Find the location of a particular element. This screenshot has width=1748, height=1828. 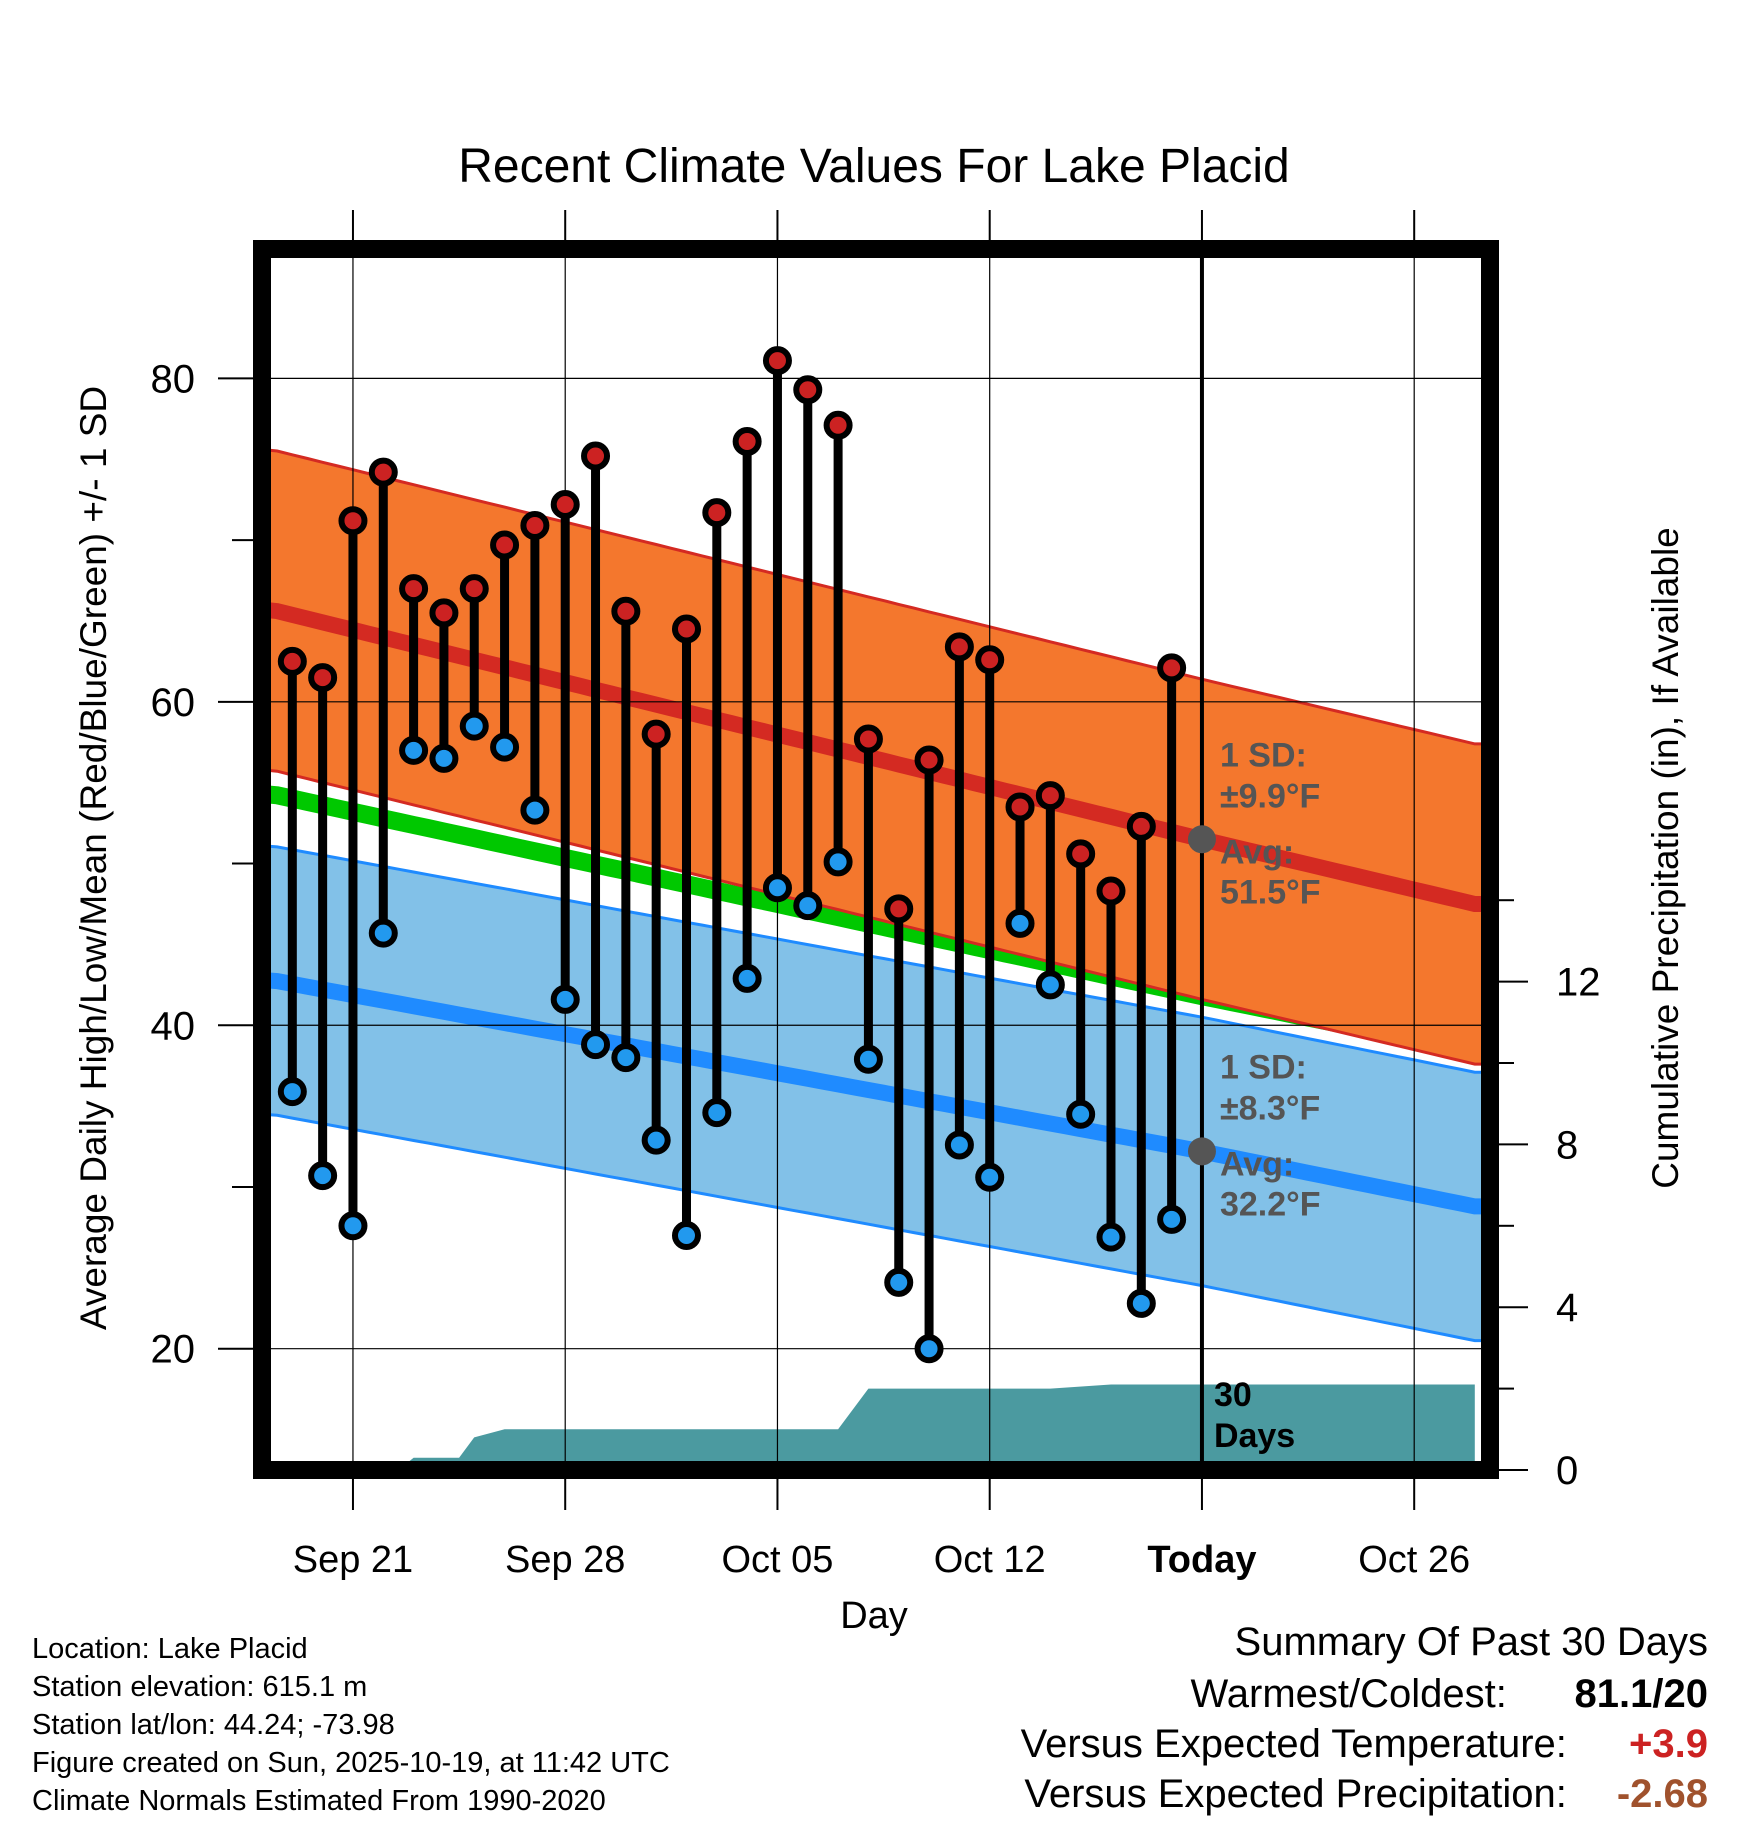

today-high-avg-marker is located at coordinates (1201, 839).